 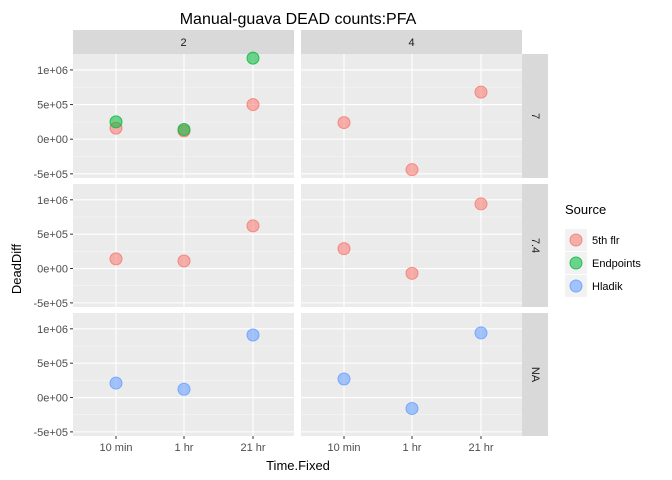 What do you see at coordinates (298, 19) in the screenshot?
I see `chart-title: Manual-guava DEAD counts:PFA` at bounding box center [298, 19].